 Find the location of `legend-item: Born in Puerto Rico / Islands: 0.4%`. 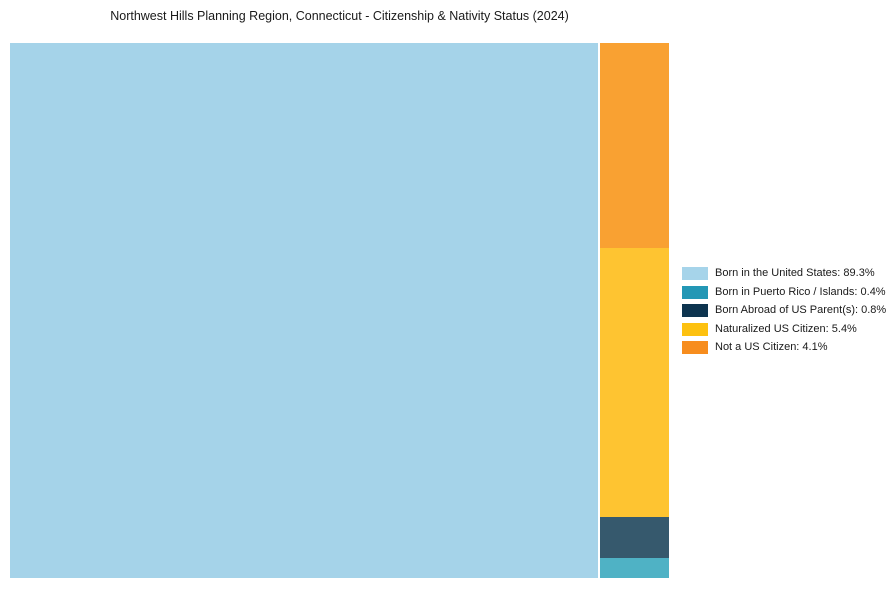

legend-item: Born in Puerto Rico / Islands: 0.4% is located at coordinates (784, 292).